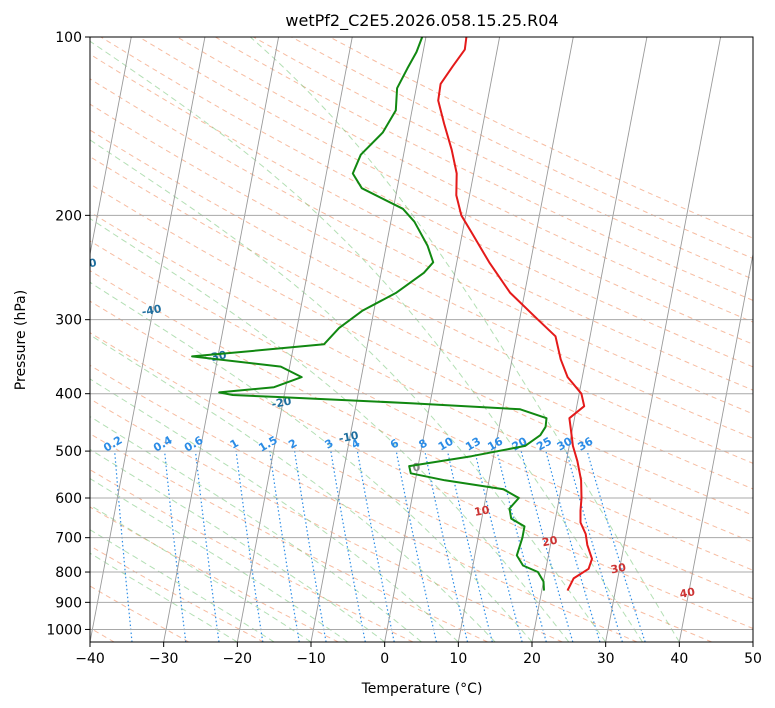  What do you see at coordinates (21, 340) in the screenshot?
I see `y-axis-label: Pressure (hPa)` at bounding box center [21, 340].